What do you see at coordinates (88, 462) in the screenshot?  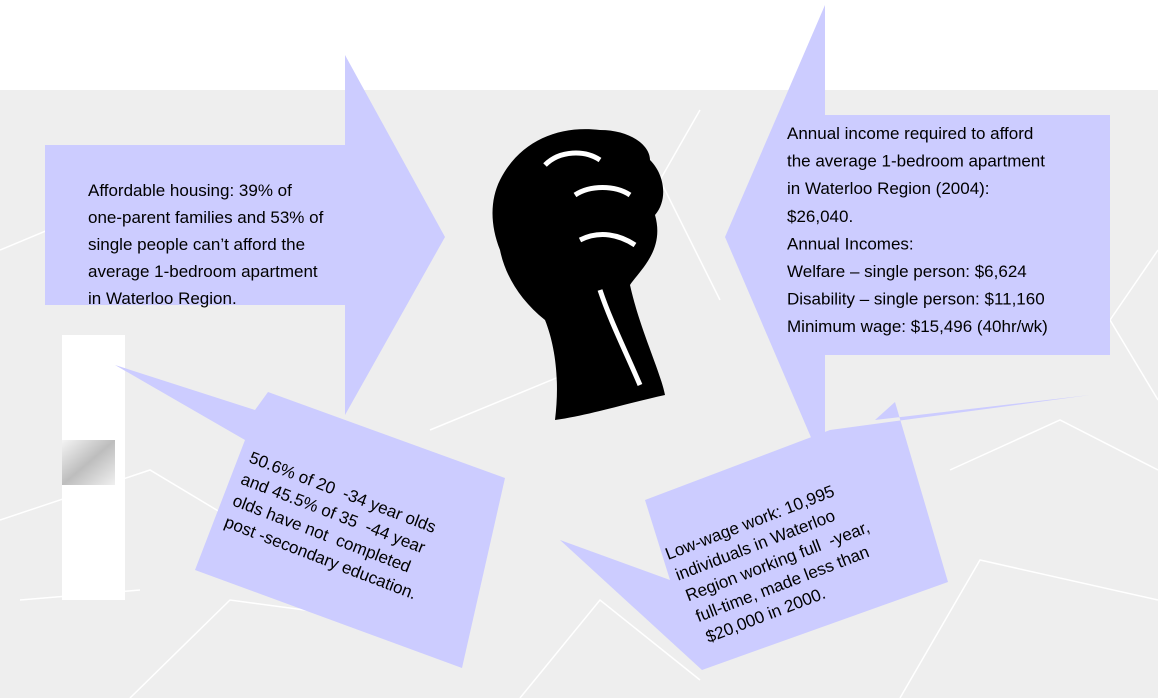 I see `gradient-square` at bounding box center [88, 462].